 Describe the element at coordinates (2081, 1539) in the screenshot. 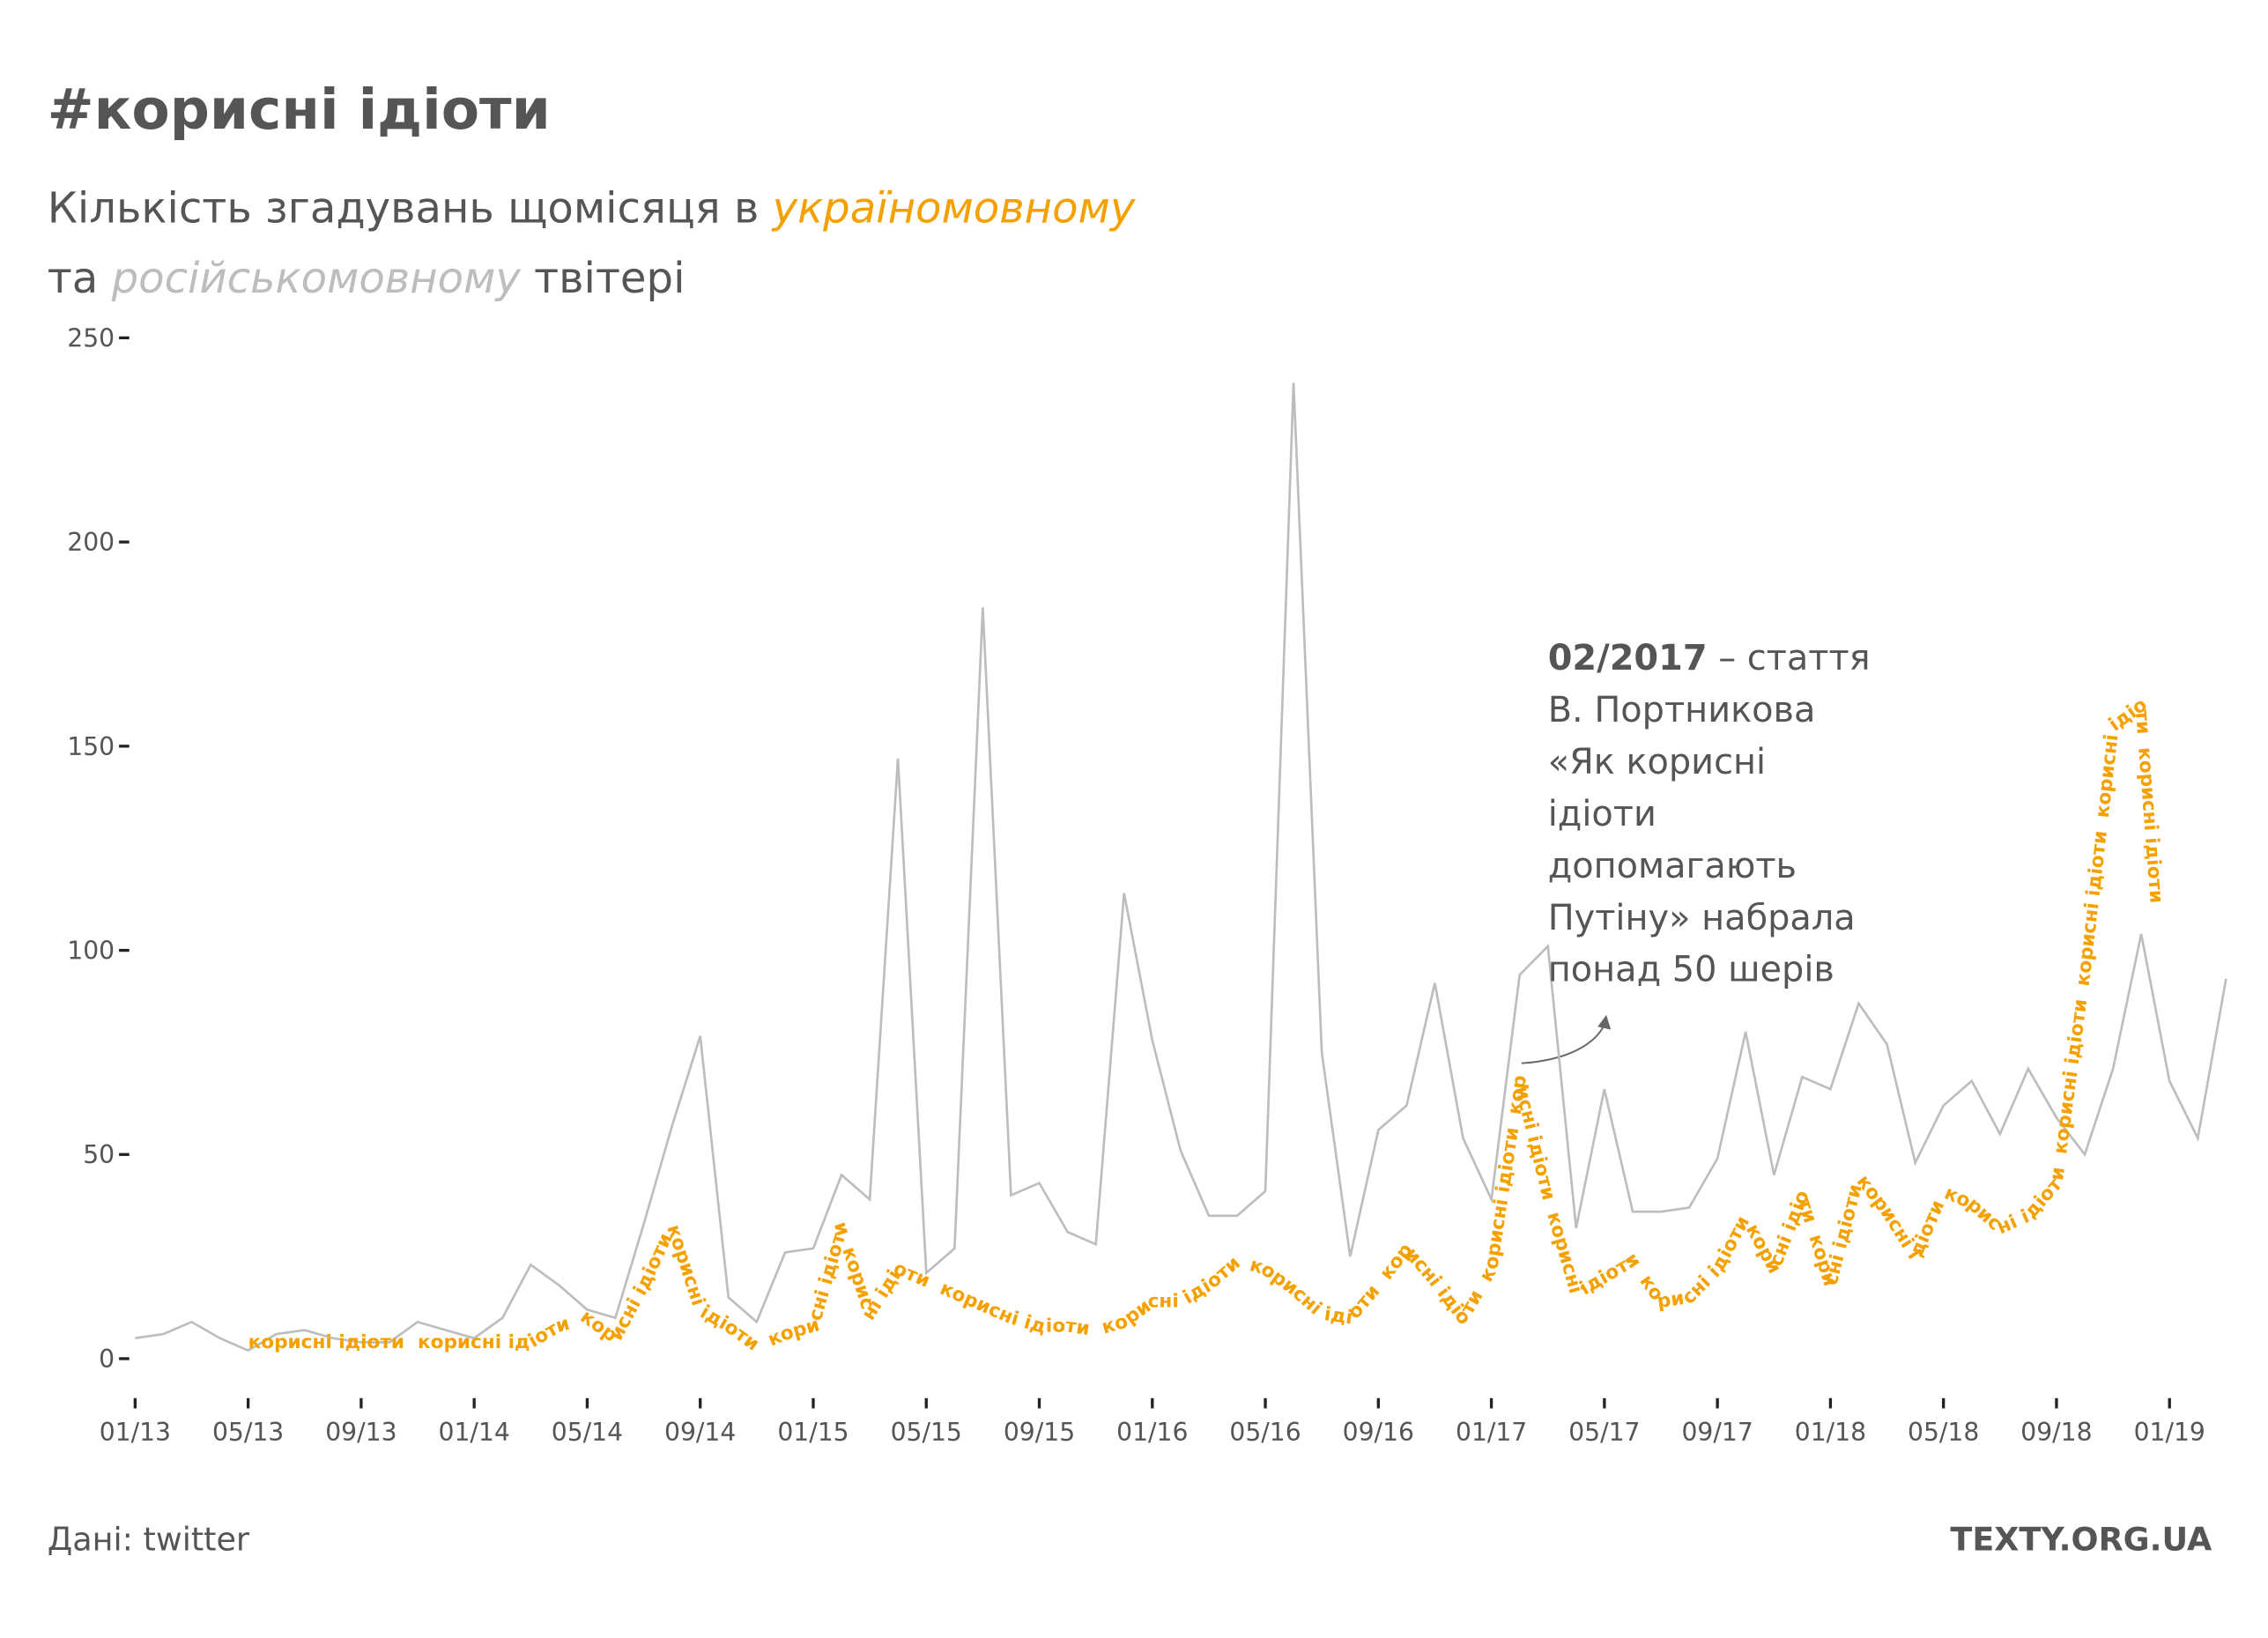

I see `brand: TEXTY.ORG.UA` at that location.